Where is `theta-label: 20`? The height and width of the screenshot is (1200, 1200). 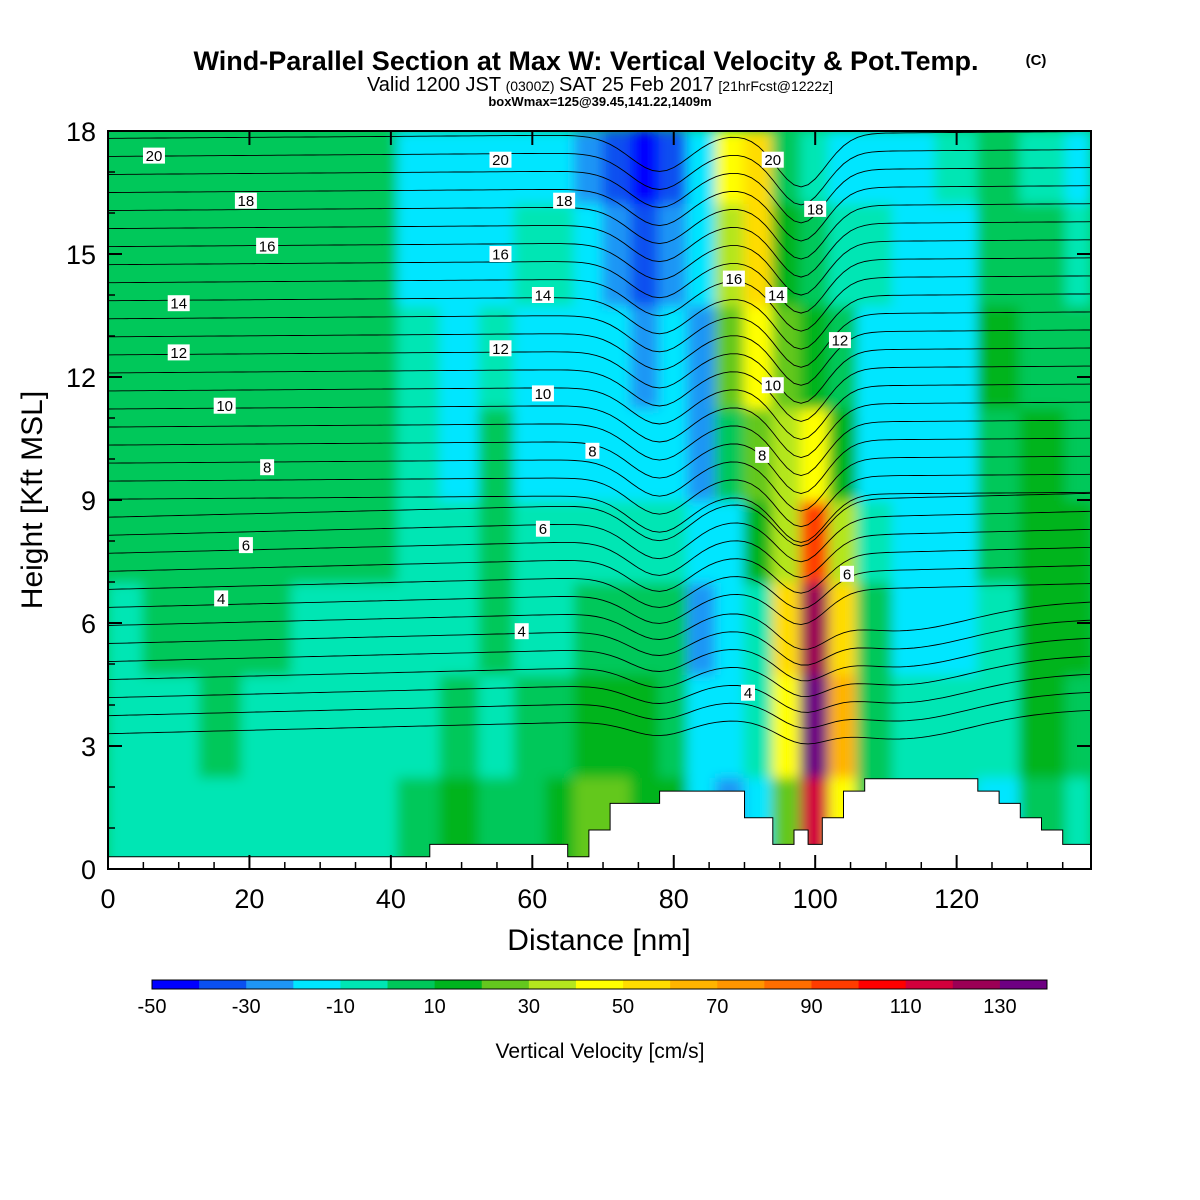 theta-label: 20 is located at coordinates (772, 160).